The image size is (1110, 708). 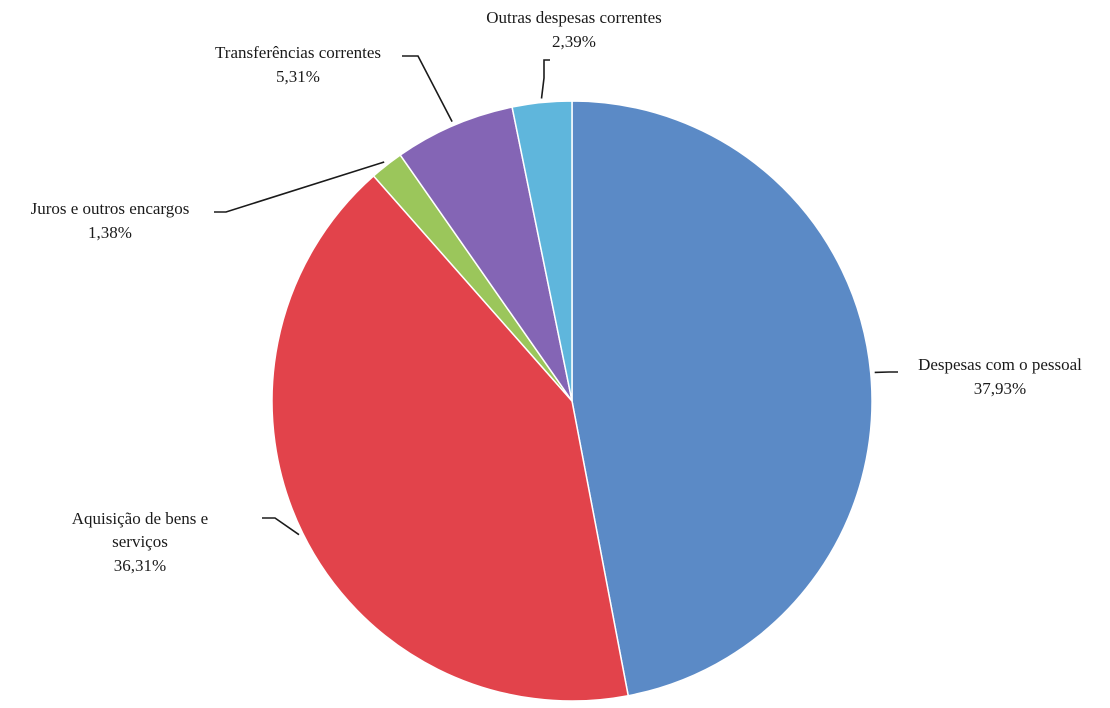 What do you see at coordinates (1000, 376) in the screenshot?
I see `slice-label-despesas-com-o-pessoal: Despesas com o pessoal 37,93%` at bounding box center [1000, 376].